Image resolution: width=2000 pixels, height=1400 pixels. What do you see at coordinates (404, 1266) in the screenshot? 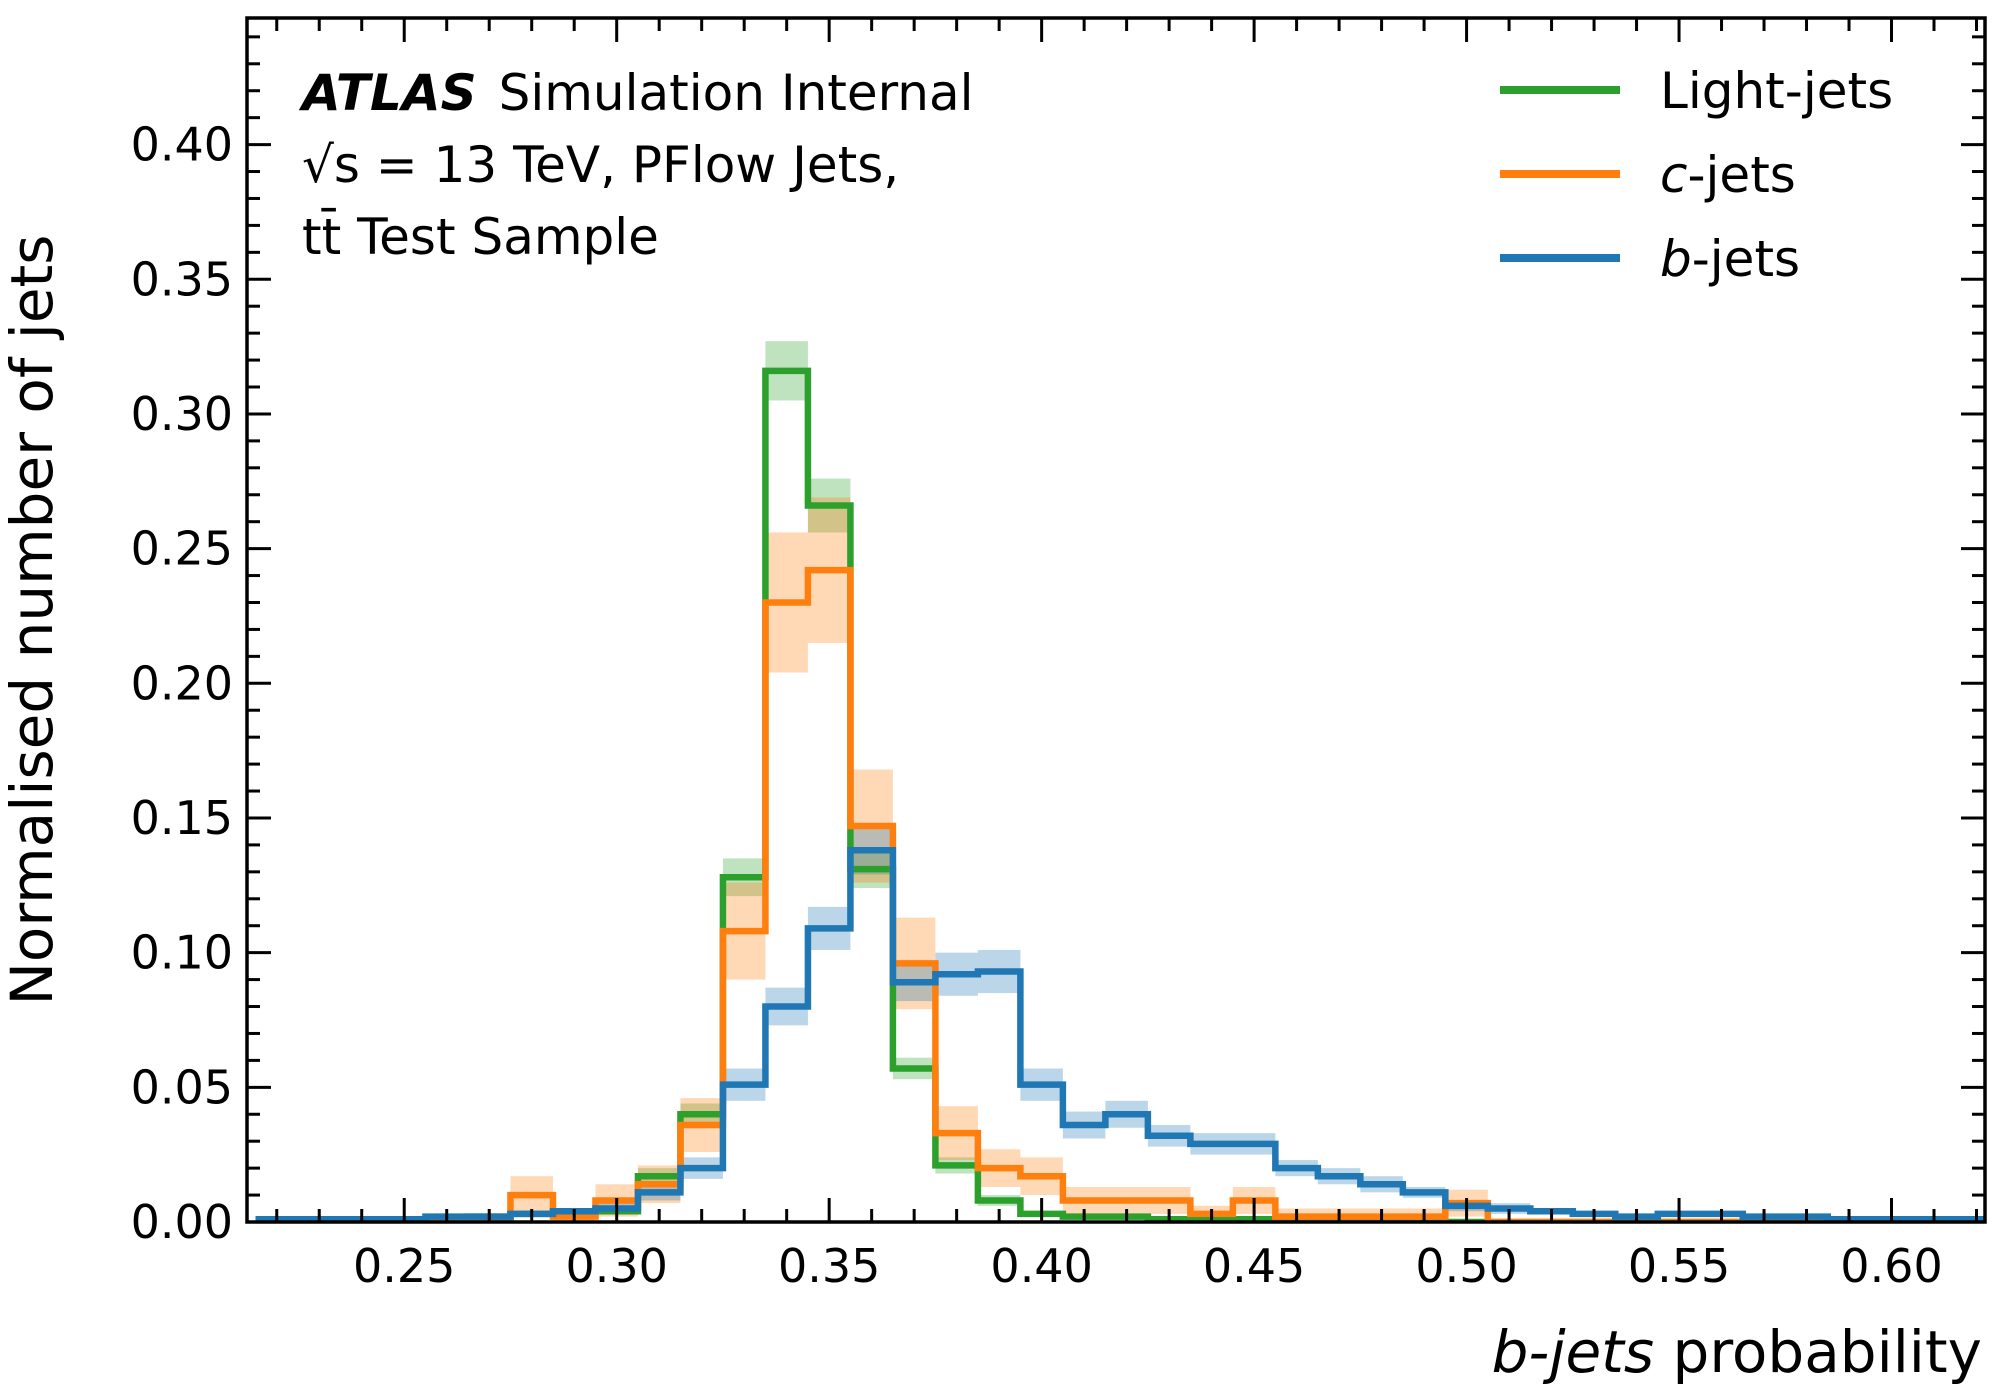
I see `x-tick-label: 0.25` at bounding box center [404, 1266].